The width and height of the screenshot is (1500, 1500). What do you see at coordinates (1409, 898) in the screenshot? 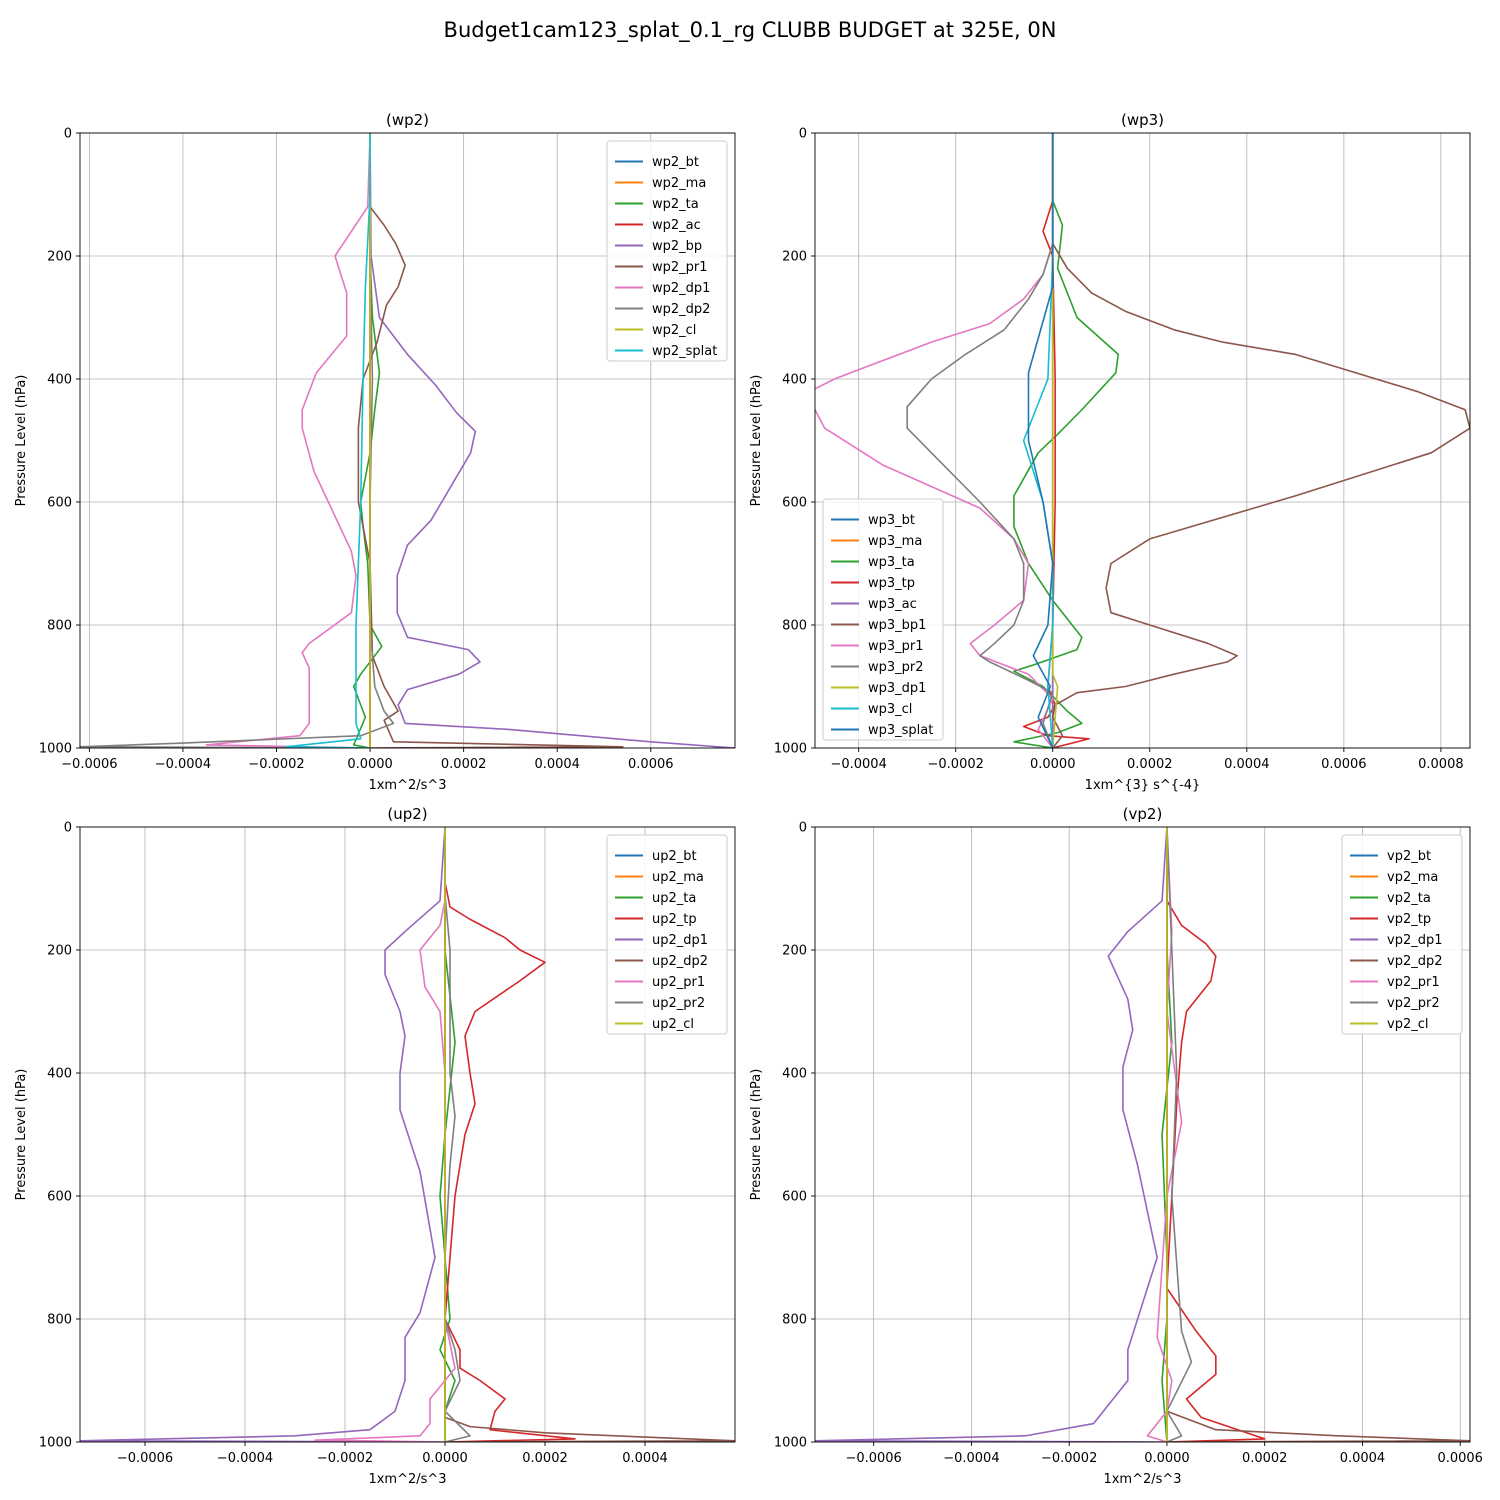
I see `legend-label: vp2_ta` at bounding box center [1409, 898].